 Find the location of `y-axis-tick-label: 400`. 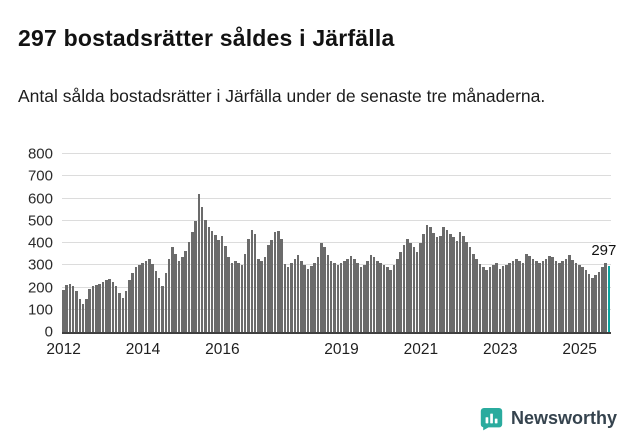

y-axis-tick-label: 400 is located at coordinates (40, 243).